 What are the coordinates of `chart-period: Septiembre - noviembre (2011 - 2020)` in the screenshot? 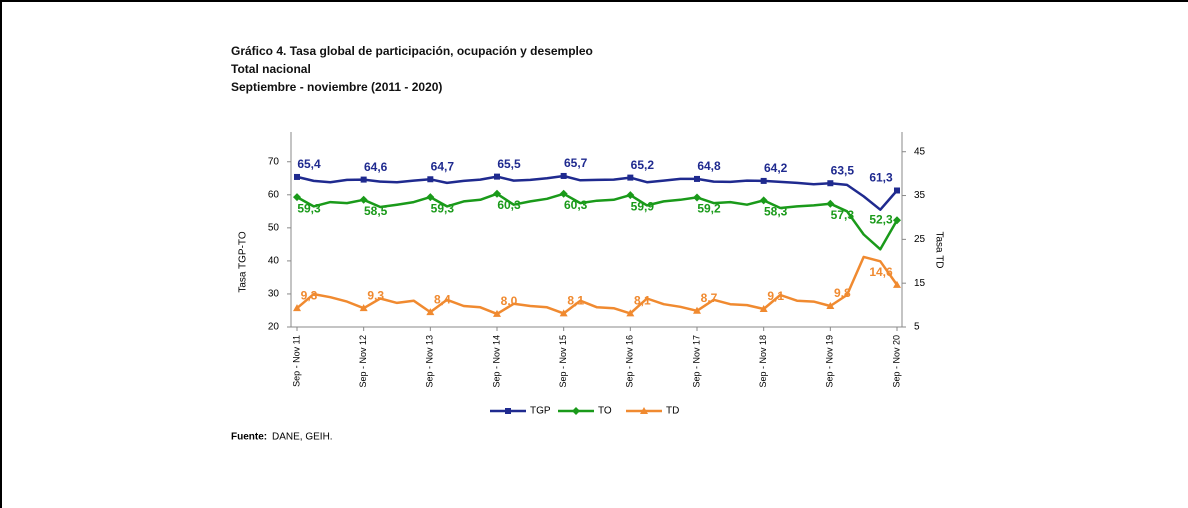 It's located at (336, 87).